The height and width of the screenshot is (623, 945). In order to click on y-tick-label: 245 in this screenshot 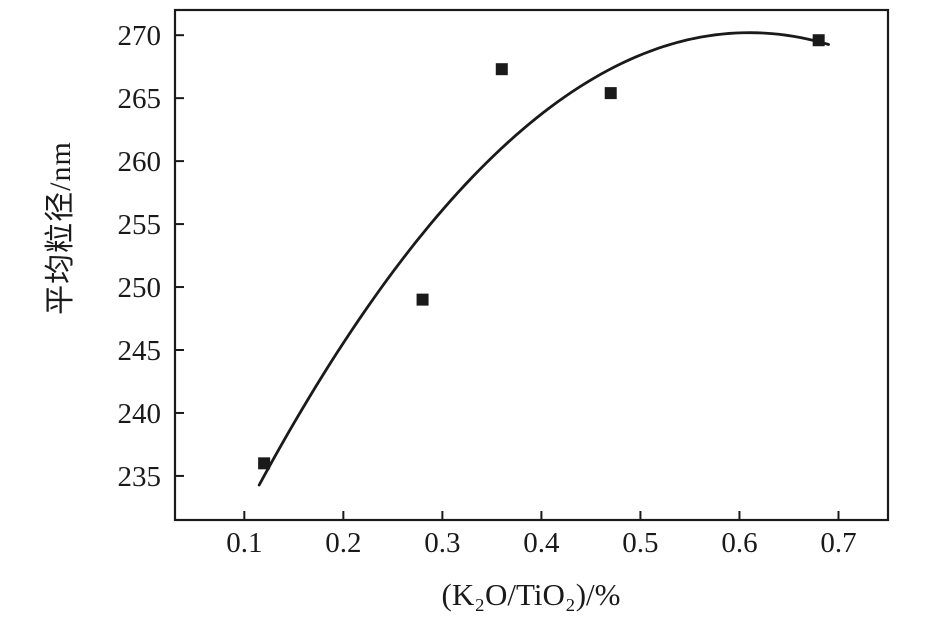, I will do `click(140, 351)`.